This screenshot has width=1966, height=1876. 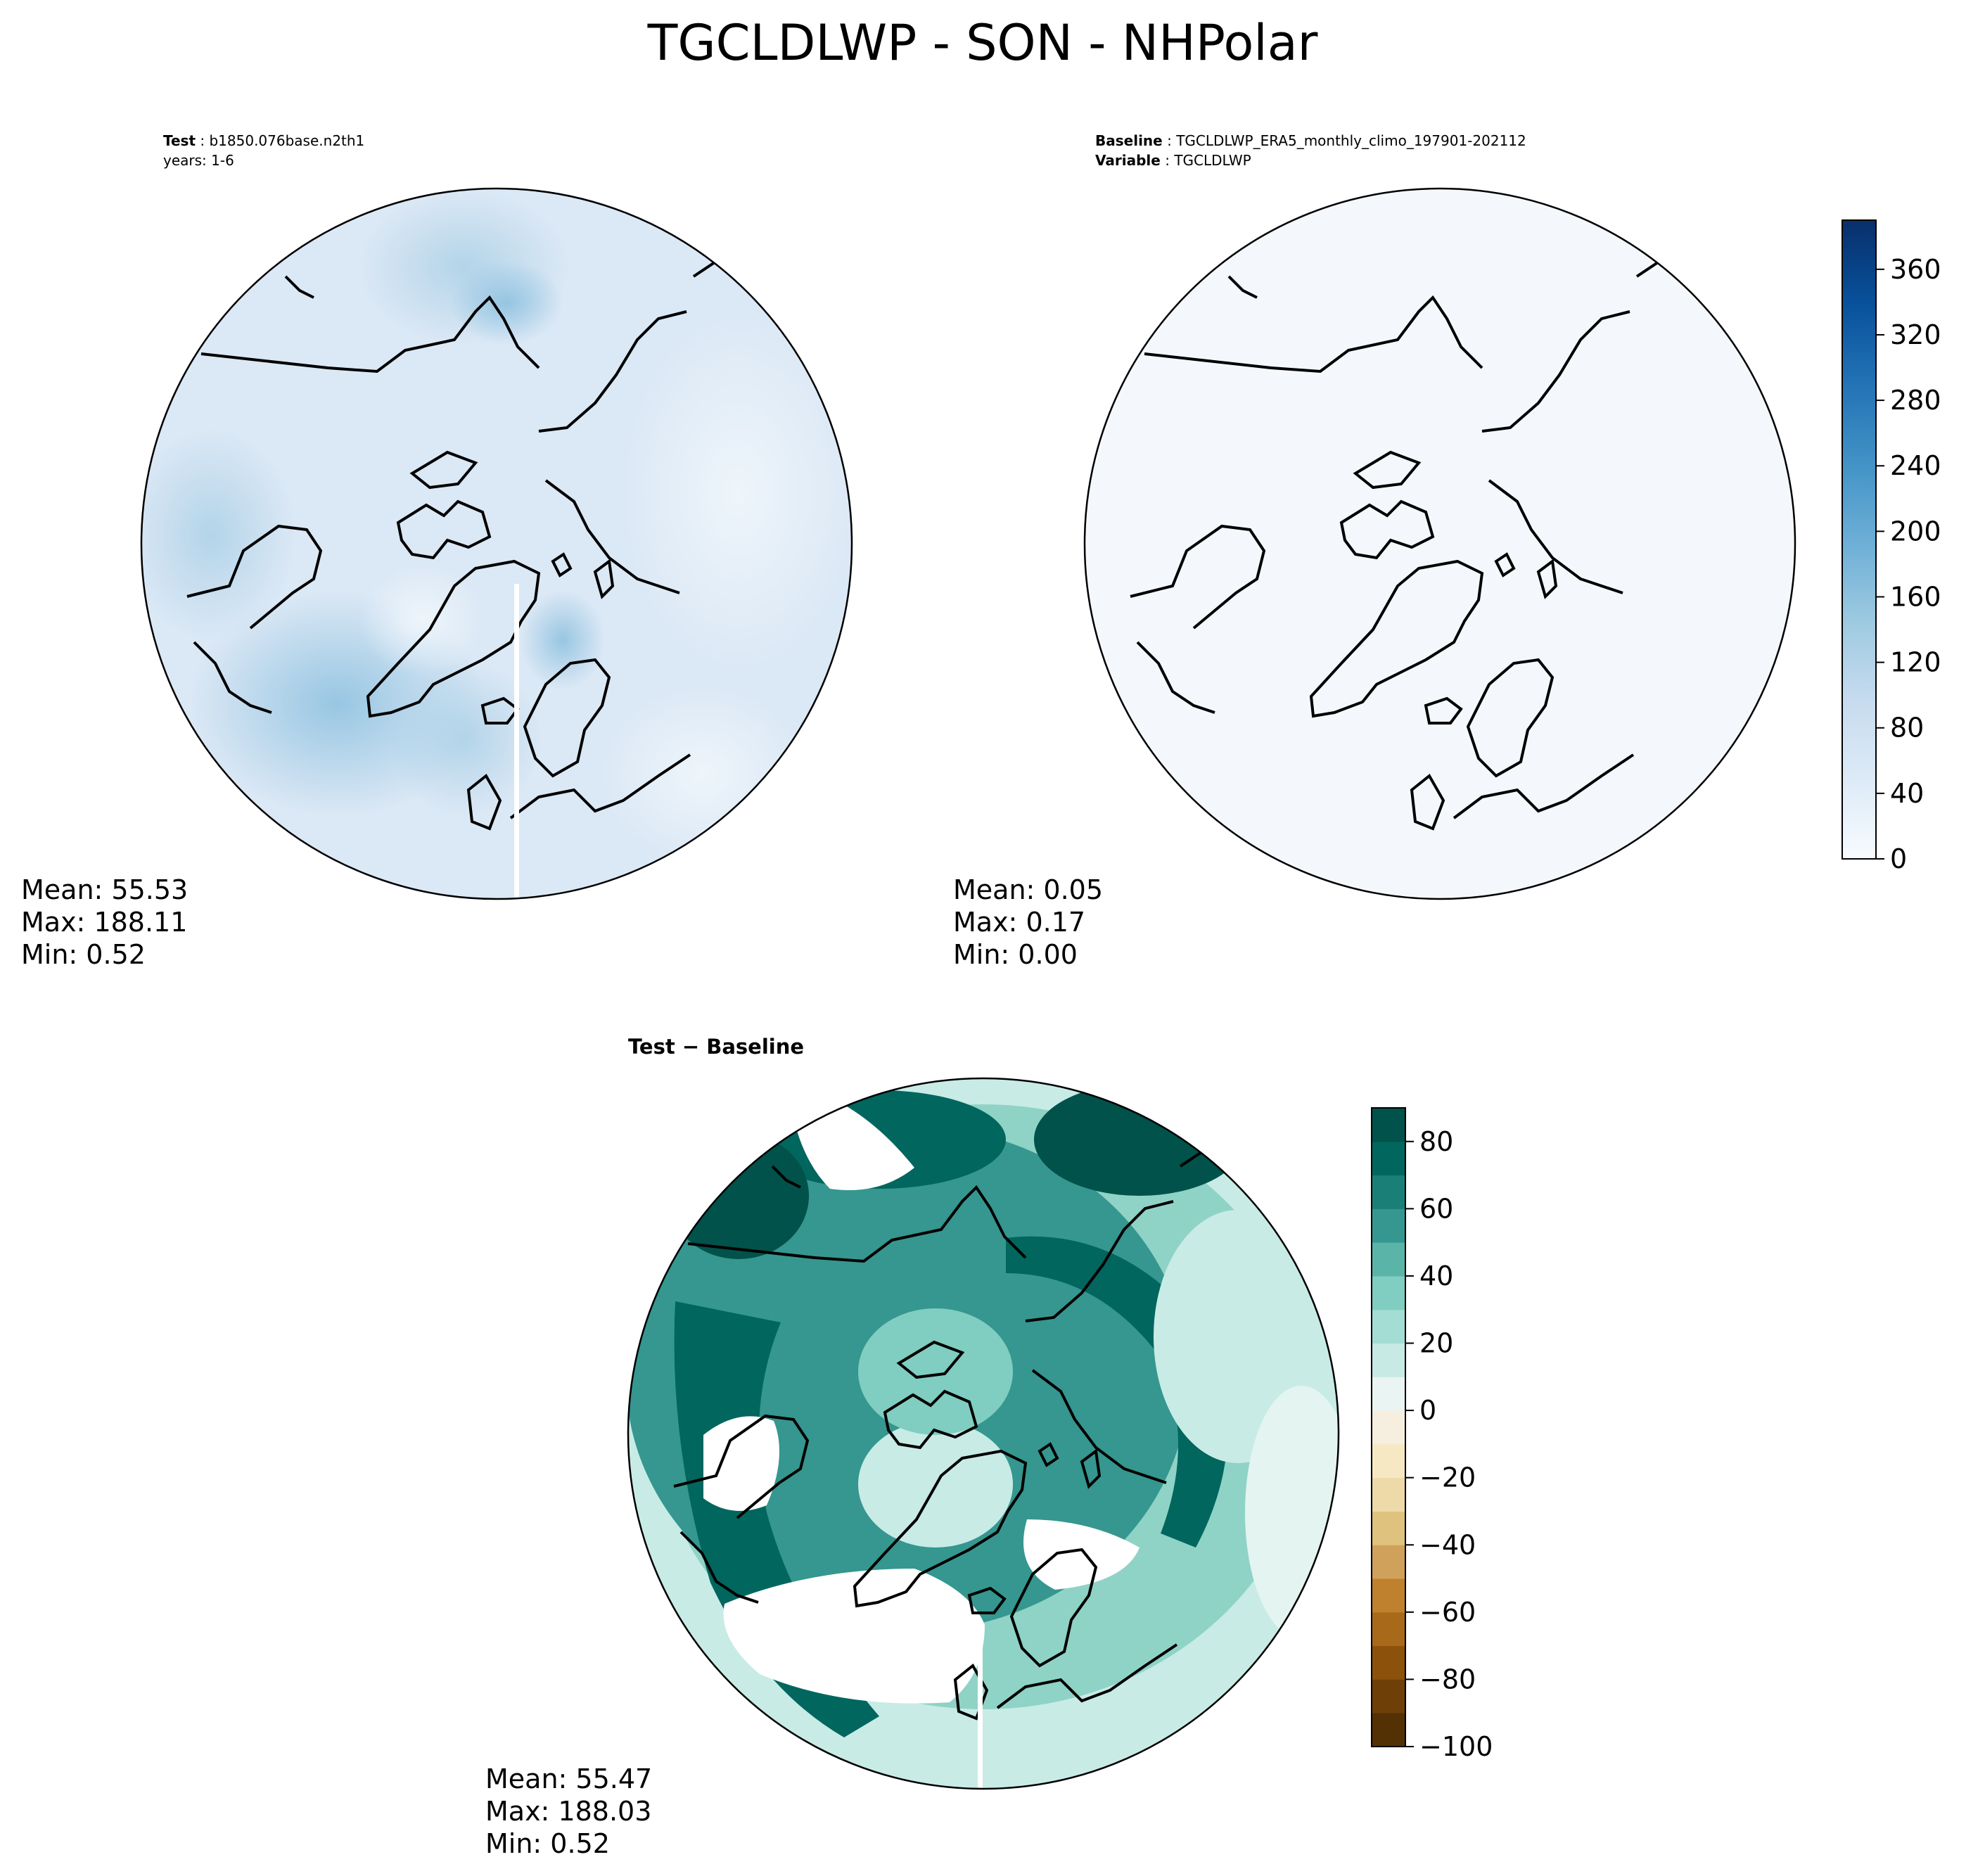 What do you see at coordinates (1859, 539) in the screenshot?
I see `colorbar-blues-bar` at bounding box center [1859, 539].